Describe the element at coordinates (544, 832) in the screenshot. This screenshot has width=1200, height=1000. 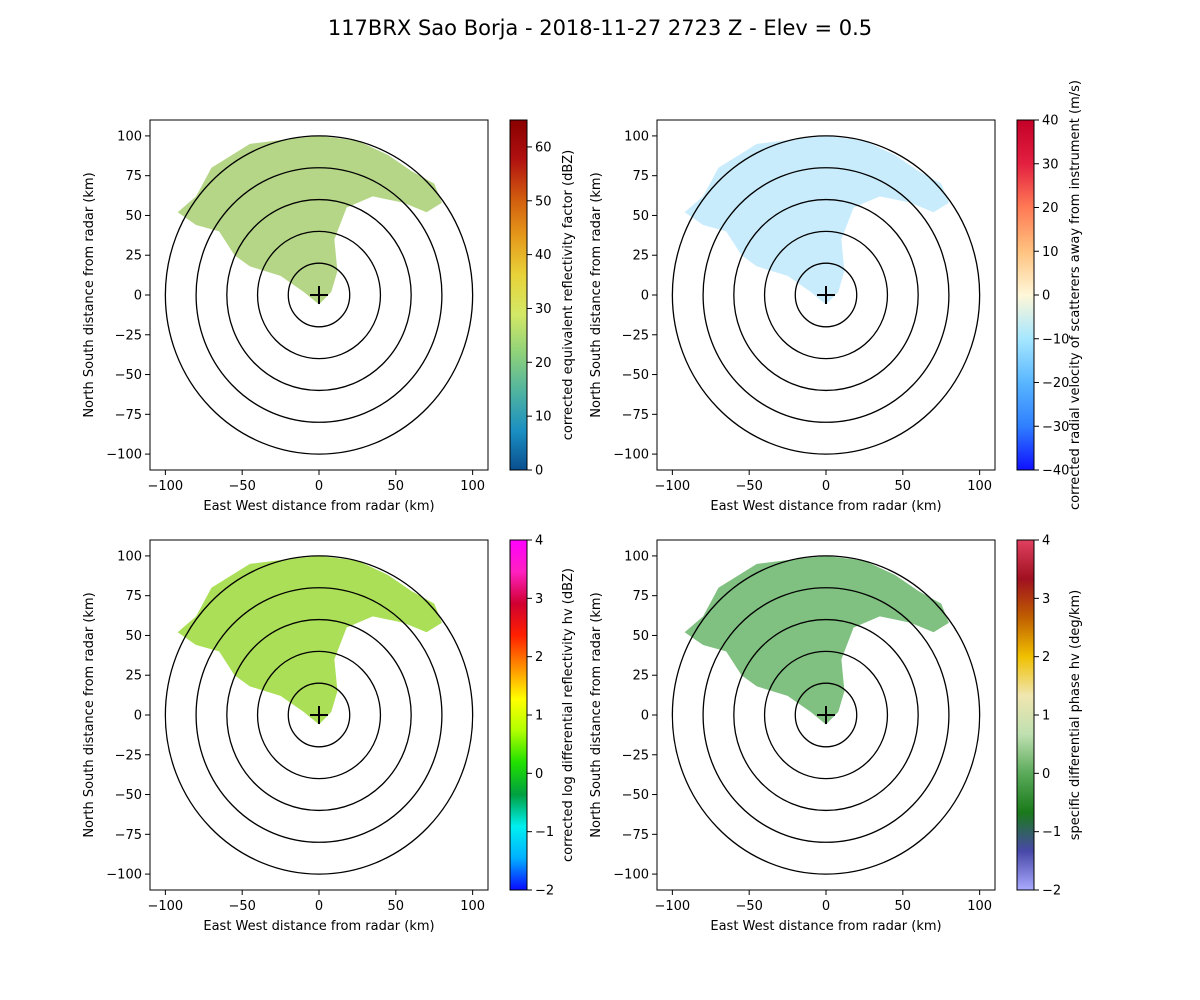
I see `colorbar-tick-label: −1` at that location.